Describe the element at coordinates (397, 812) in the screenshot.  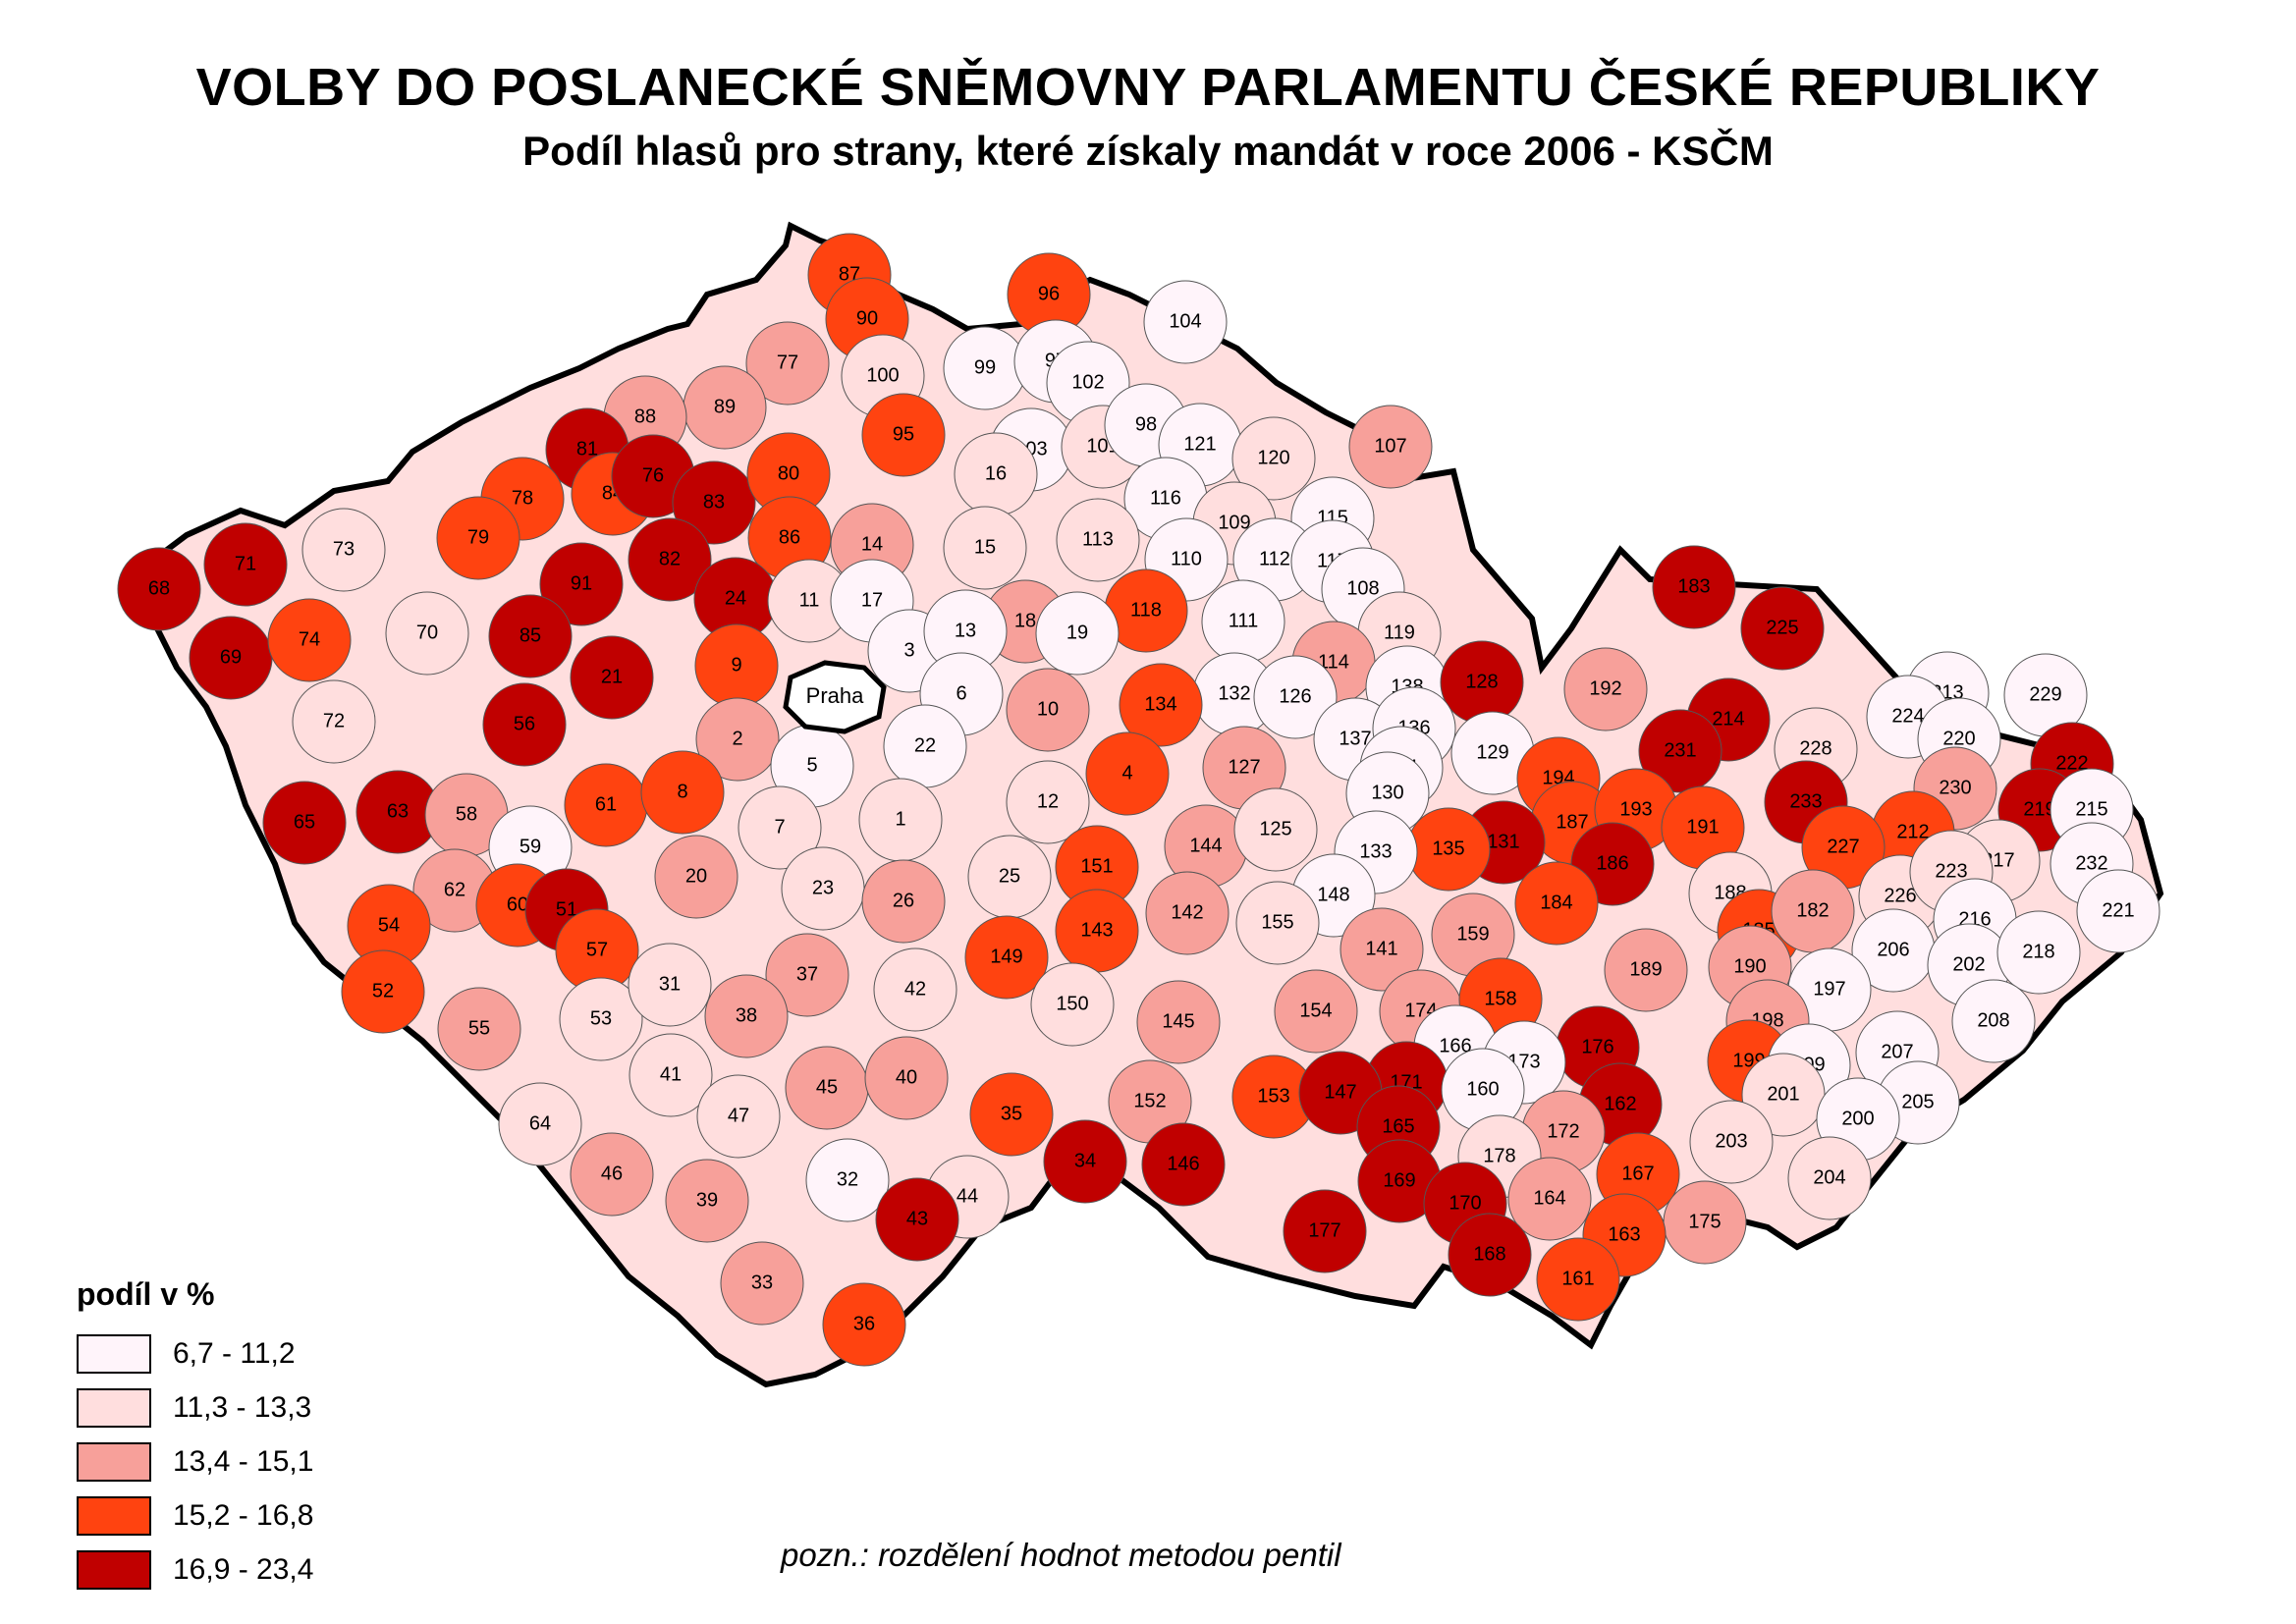
I see `district-63: 63` at that location.